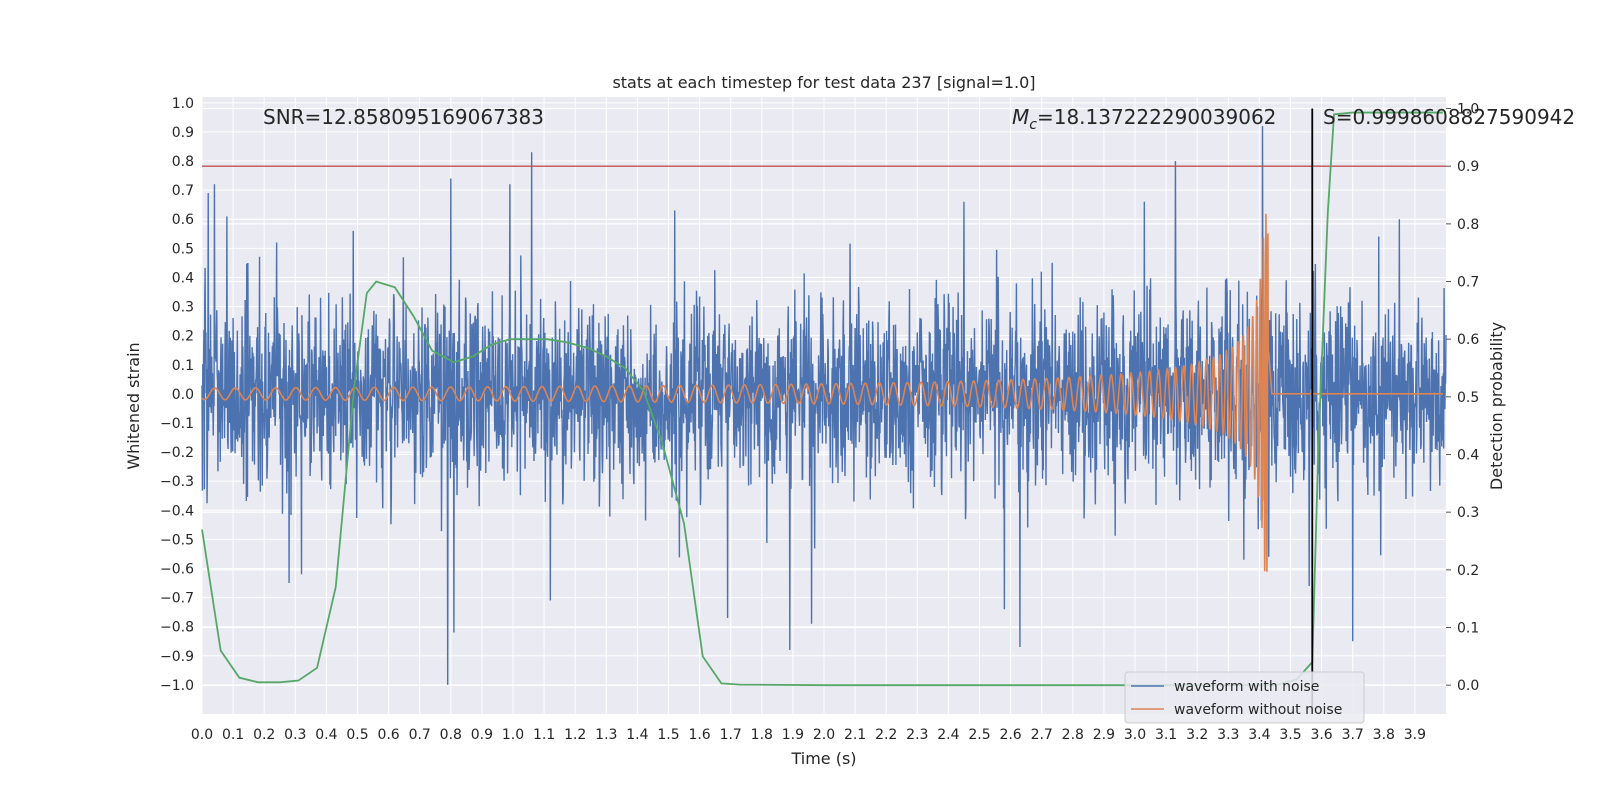 Image resolution: width=1600 pixels, height=800 pixels. What do you see at coordinates (451, 735) in the screenshot?
I see `x-tick-label: 0.8` at bounding box center [451, 735].